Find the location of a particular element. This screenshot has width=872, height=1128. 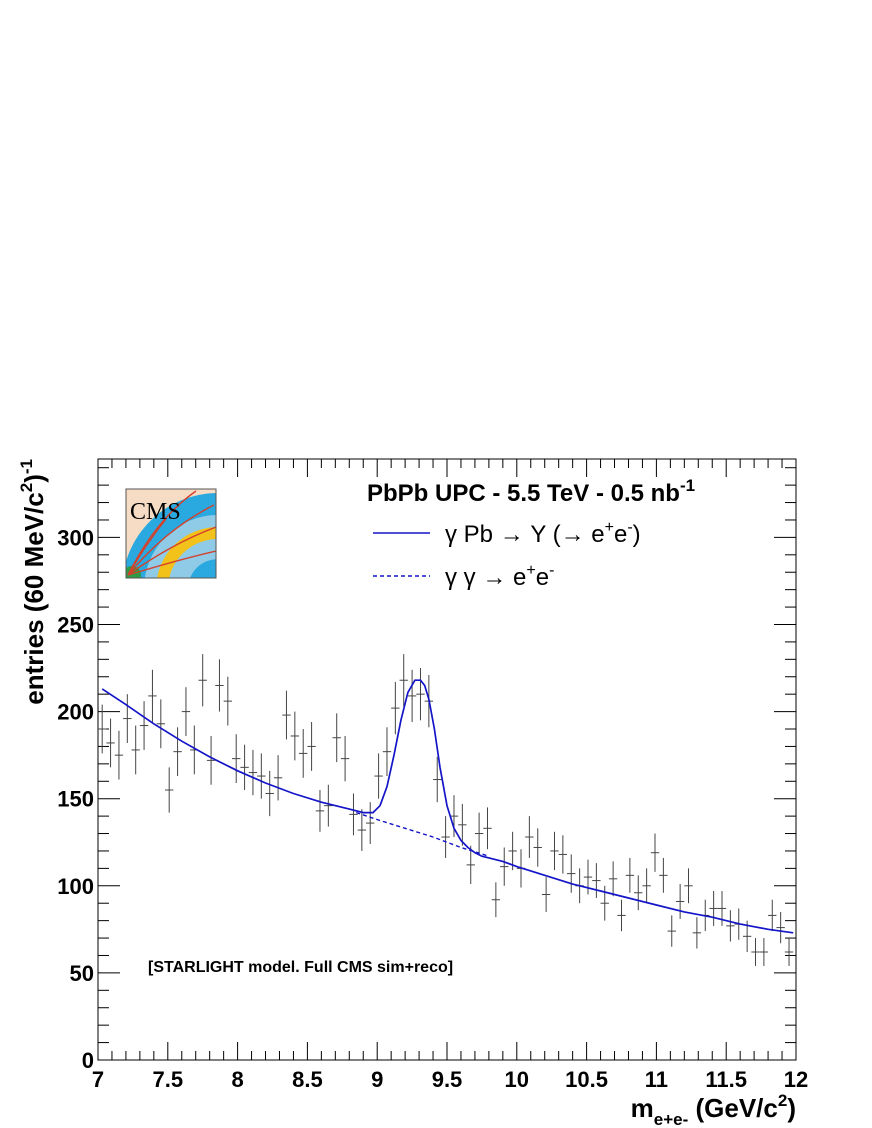

y-axis-tick-labels: 0 50 100 150 200 250 300 is located at coordinates (75, 799).